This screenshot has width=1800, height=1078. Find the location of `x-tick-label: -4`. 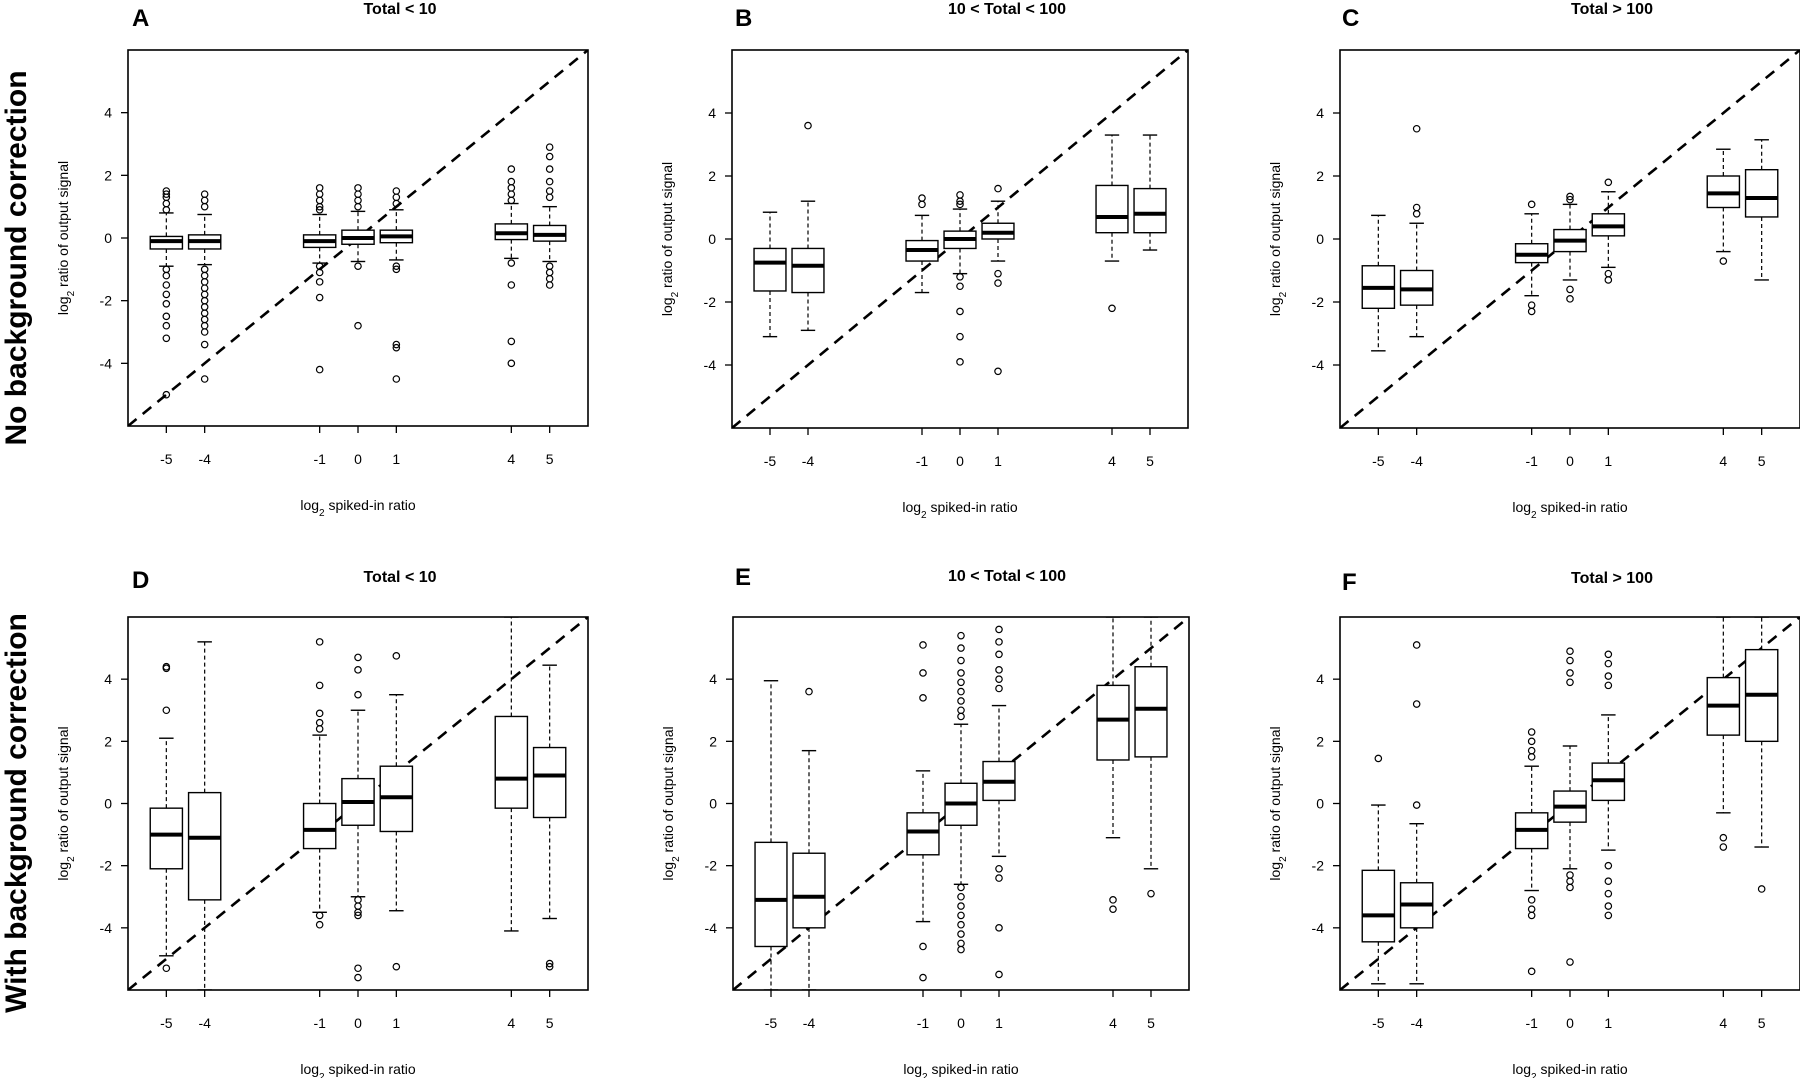

x-tick-label: -4 is located at coordinates (1416, 1023).